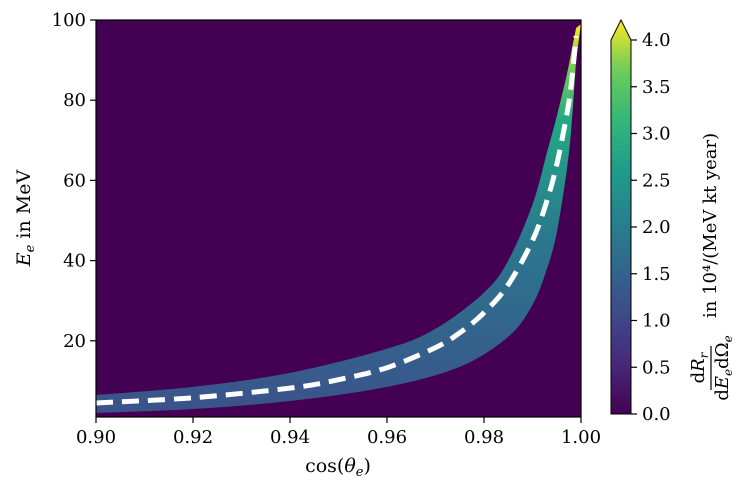 This screenshot has width=747, height=492. What do you see at coordinates (656, 414) in the screenshot?
I see `colorbar-tick-label: 0.0` at bounding box center [656, 414].